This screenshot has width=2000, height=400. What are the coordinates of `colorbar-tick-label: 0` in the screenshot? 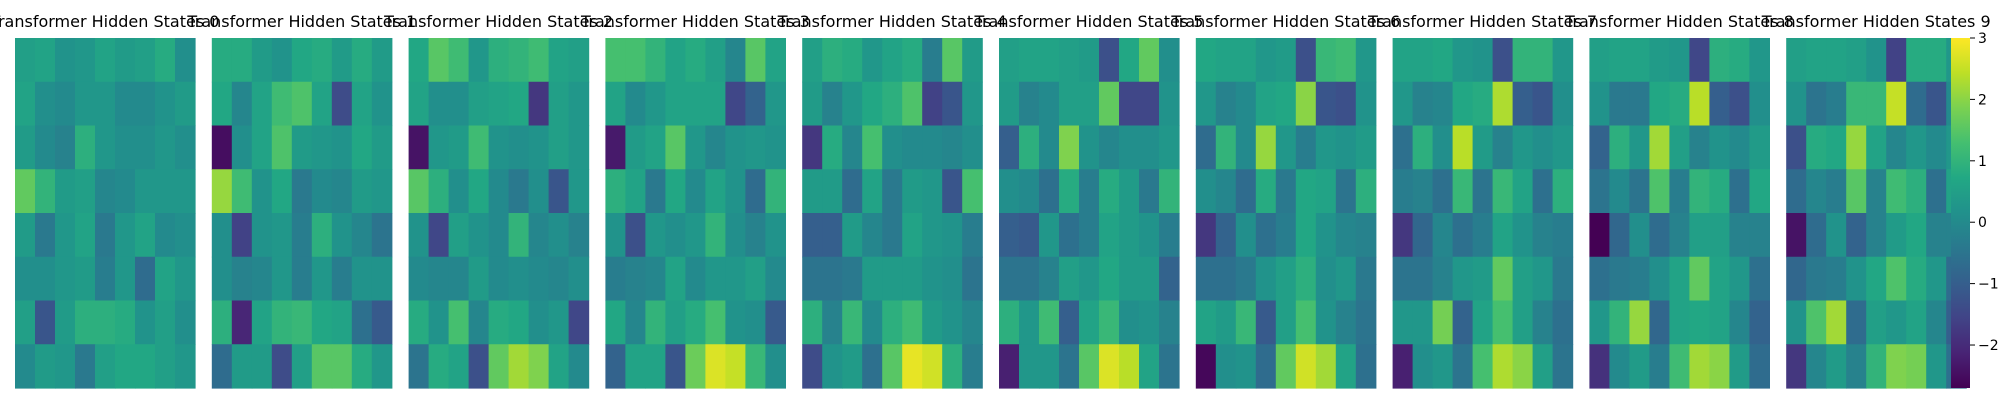 It's located at (1982, 223).